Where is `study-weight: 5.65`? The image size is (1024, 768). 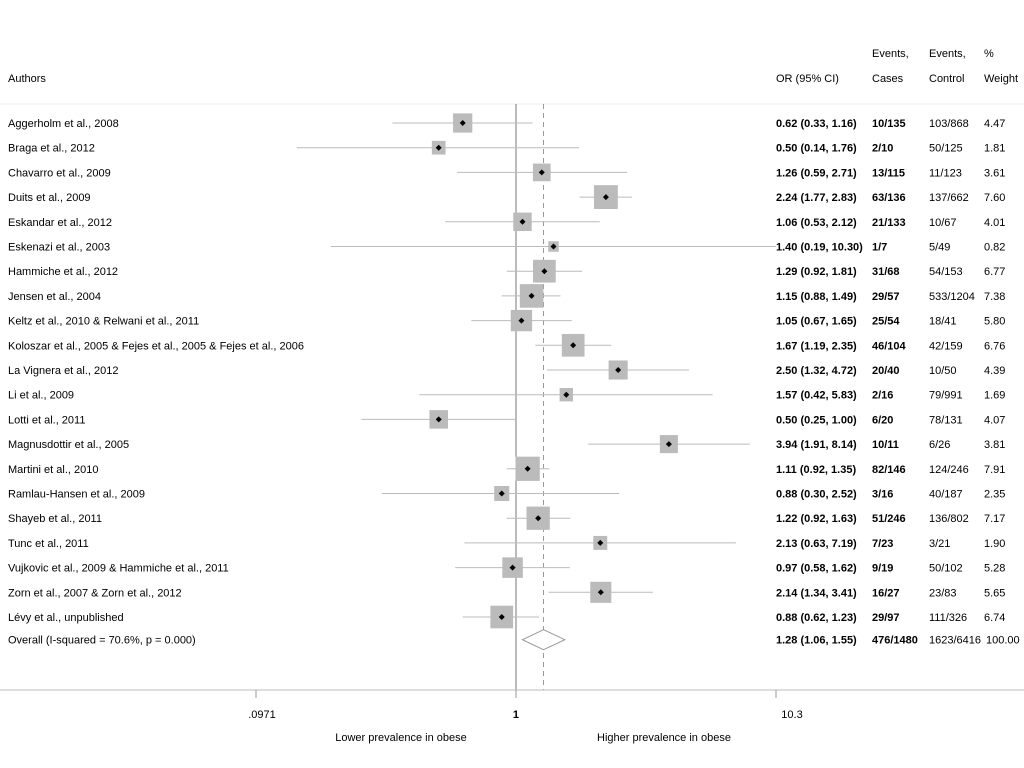 study-weight: 5.65 is located at coordinates (994, 593).